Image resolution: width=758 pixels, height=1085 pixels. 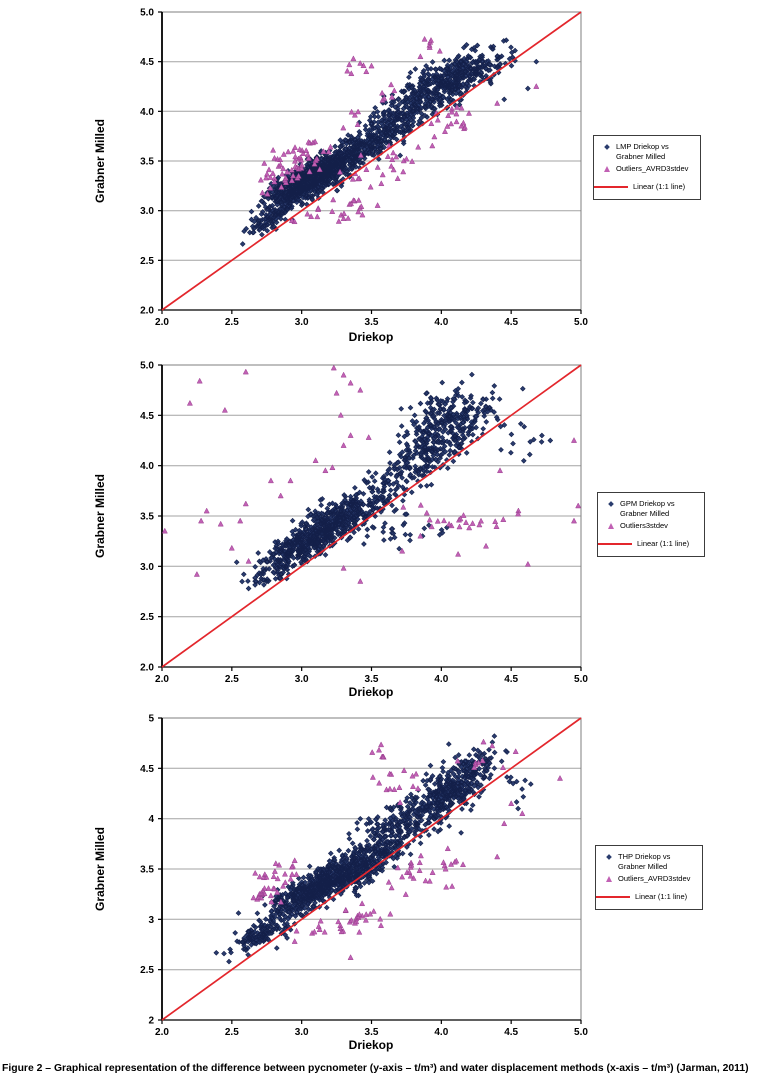 What do you see at coordinates (647, 509) in the screenshot?
I see `legend-series-label: GPM Driekop vs Grabner Milled` at bounding box center [647, 509].